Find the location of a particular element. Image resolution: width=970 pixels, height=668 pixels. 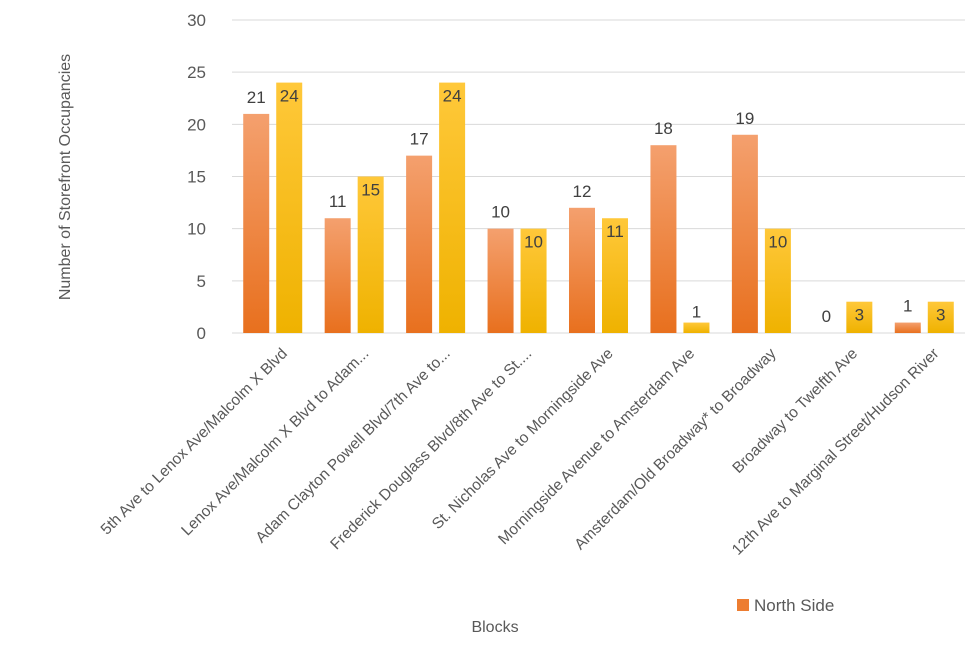

x-axis-title: Blocks is located at coordinates (494, 627).